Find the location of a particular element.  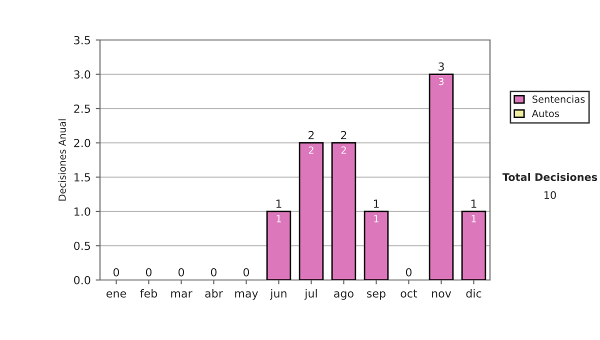

y-tick-label: 1.5 is located at coordinates (82, 177).